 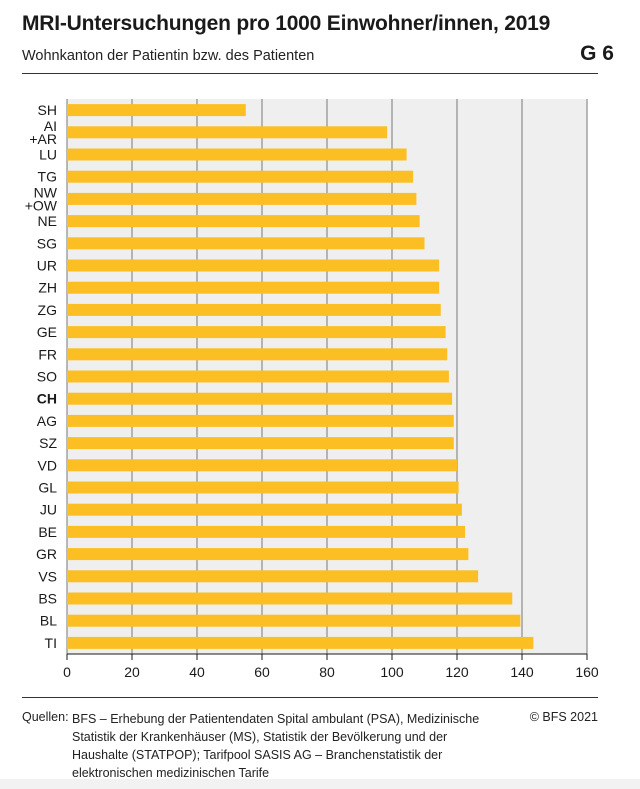 I want to click on footer-divider, so click(x=310, y=697).